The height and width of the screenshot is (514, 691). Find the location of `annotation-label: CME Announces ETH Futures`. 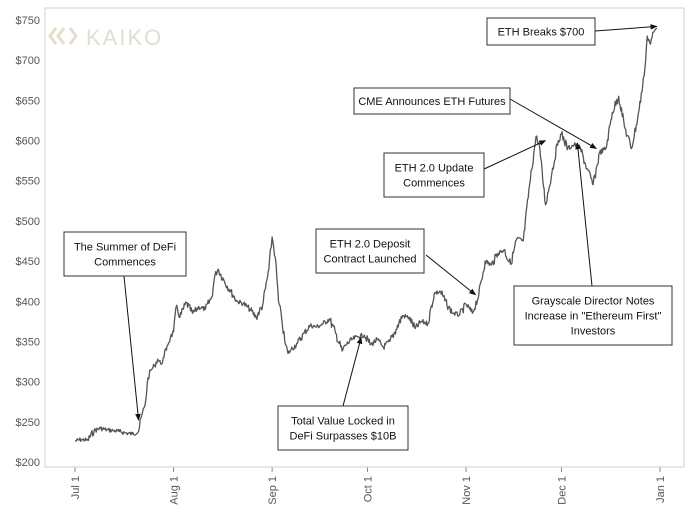

annotation-label: CME Announces ETH Futures is located at coordinates (432, 102).